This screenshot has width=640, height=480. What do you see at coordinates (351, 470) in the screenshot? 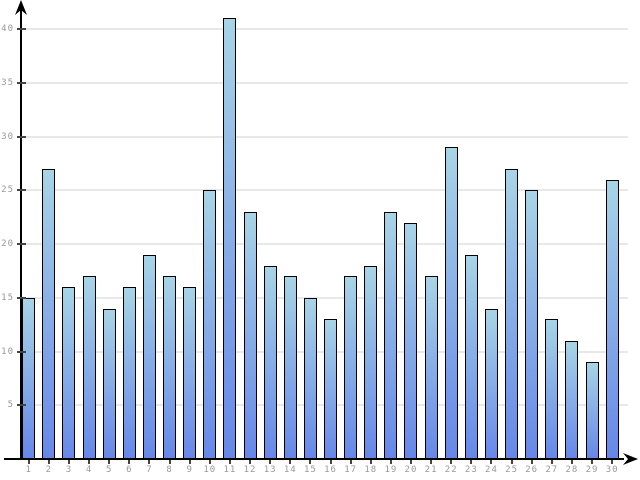
I see `x-tick-label: 17` at bounding box center [351, 470].